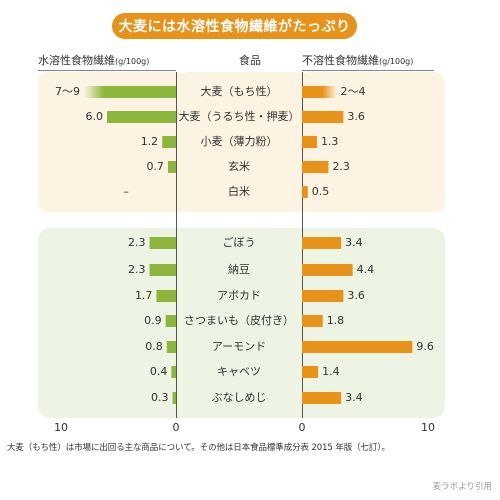 This screenshot has width=500, height=500. Describe the element at coordinates (239, 141) in the screenshot. I see `food-category-label: 小麦（薄力粉）` at that location.